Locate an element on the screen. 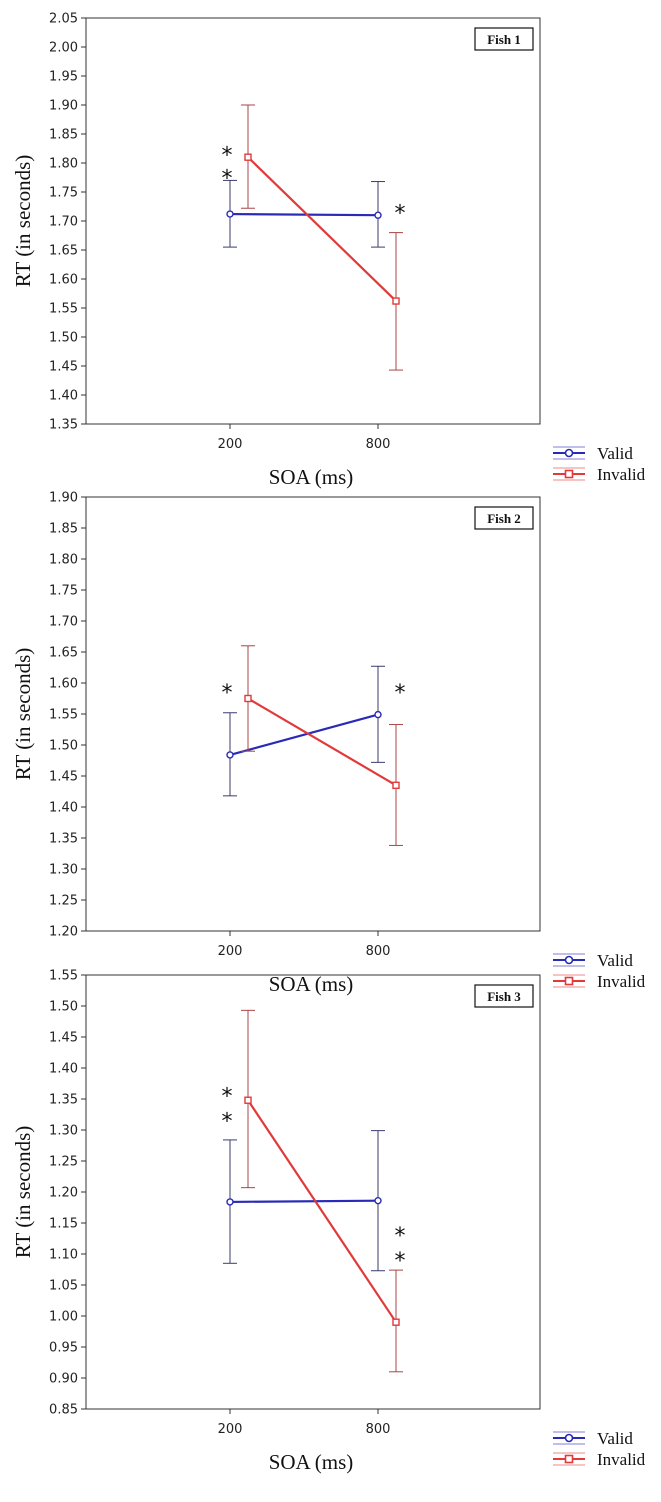 This screenshot has width=661, height=1502. y-tick-label: 2.05 is located at coordinates (63, 19).